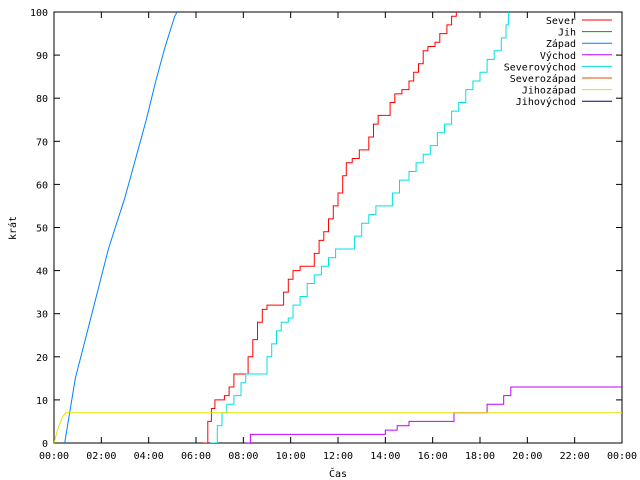 This screenshot has height=480, width=640. I want to click on x-tick-label: 06:00, so click(196, 456).